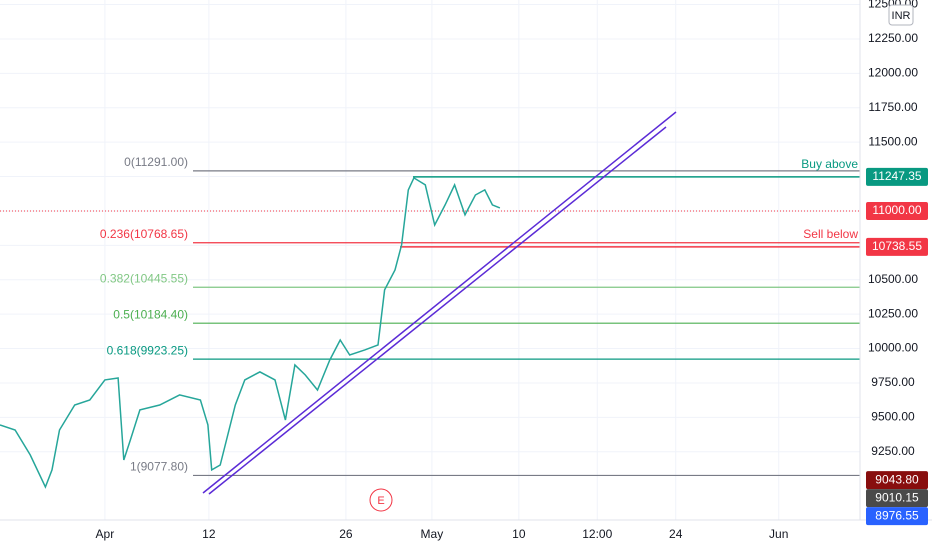 Image resolution: width=932 pixels, height=550 pixels. I want to click on x-tick-label: May, so click(432, 534).